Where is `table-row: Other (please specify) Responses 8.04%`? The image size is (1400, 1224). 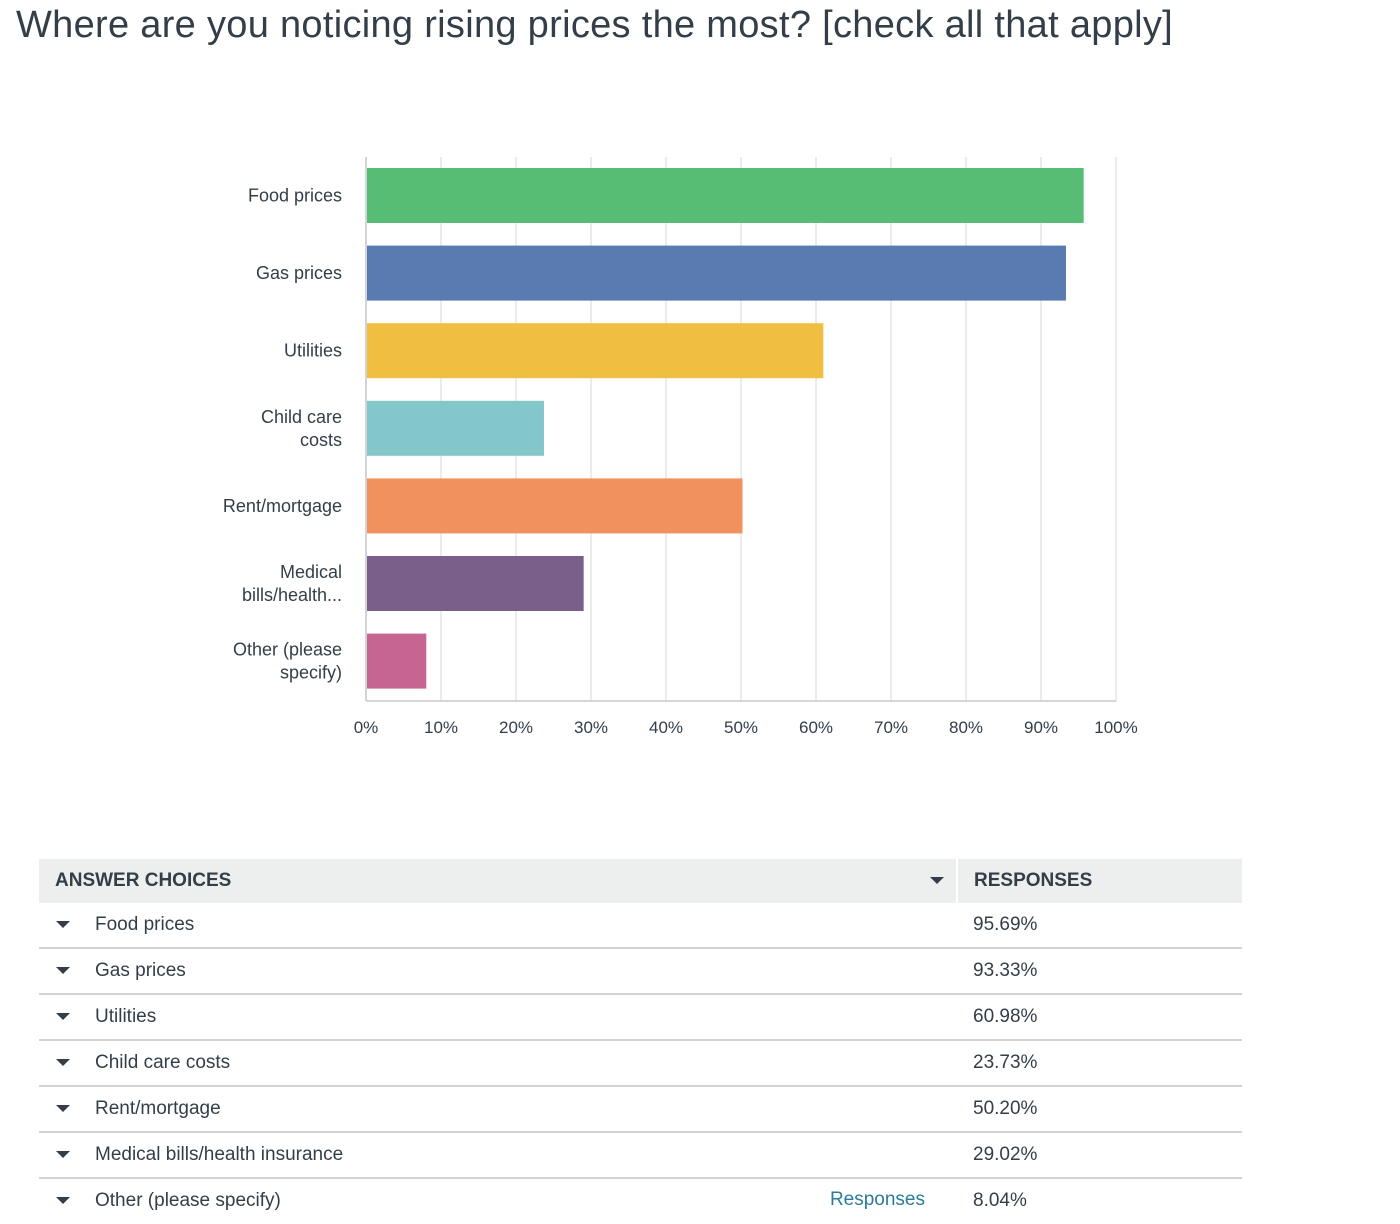
table-row: Other (please specify) Responses 8.04% is located at coordinates (640, 1200).